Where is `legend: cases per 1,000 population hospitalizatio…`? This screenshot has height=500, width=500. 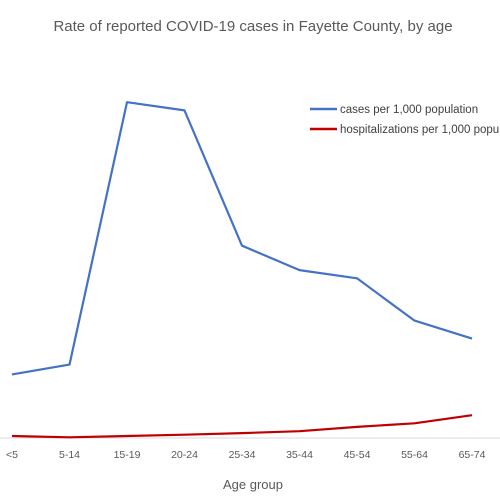
legend: cases per 1,000 population hospitalizatio… is located at coordinates (405, 120).